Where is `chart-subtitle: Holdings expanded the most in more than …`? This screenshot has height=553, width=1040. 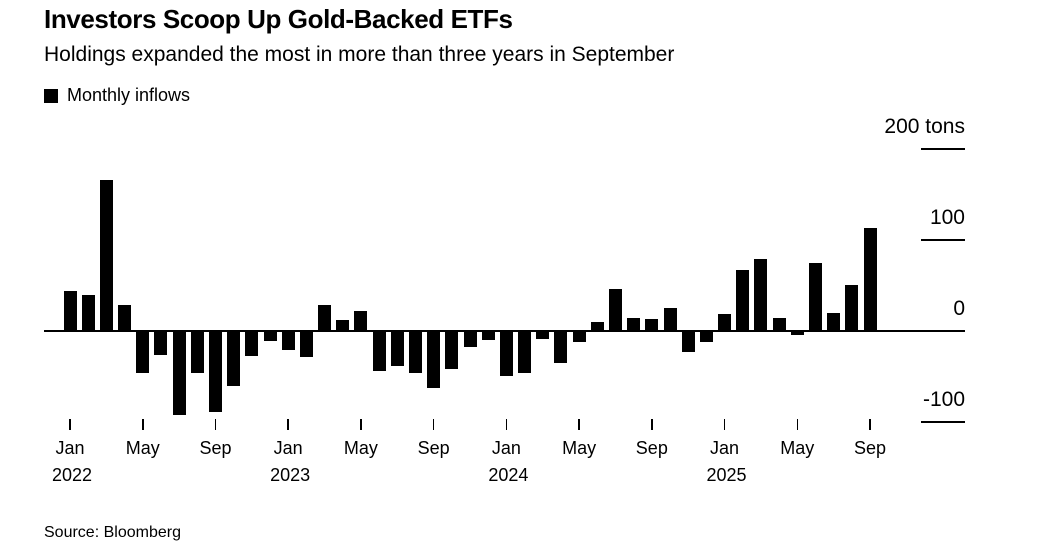
chart-subtitle: Holdings expanded the most in more than … is located at coordinates (359, 54).